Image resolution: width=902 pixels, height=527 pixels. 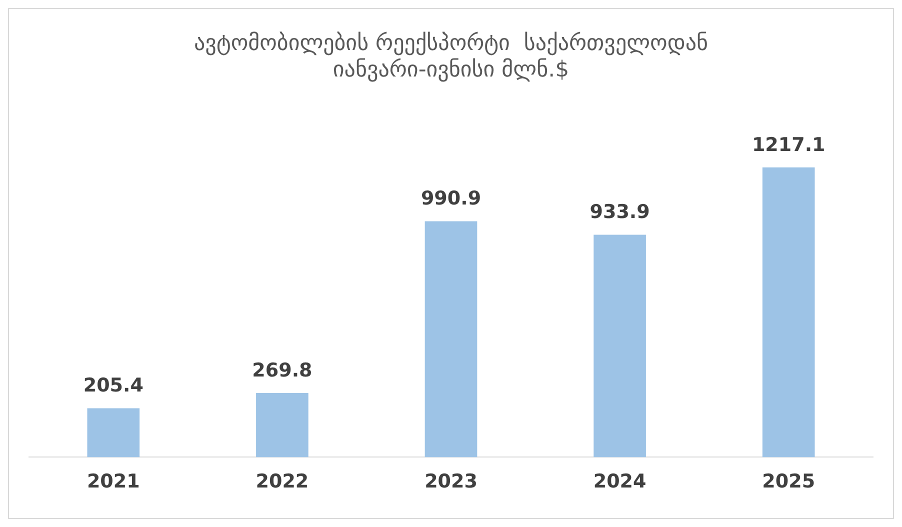 I want to click on x-tick-label: 2021, so click(x=113, y=481).